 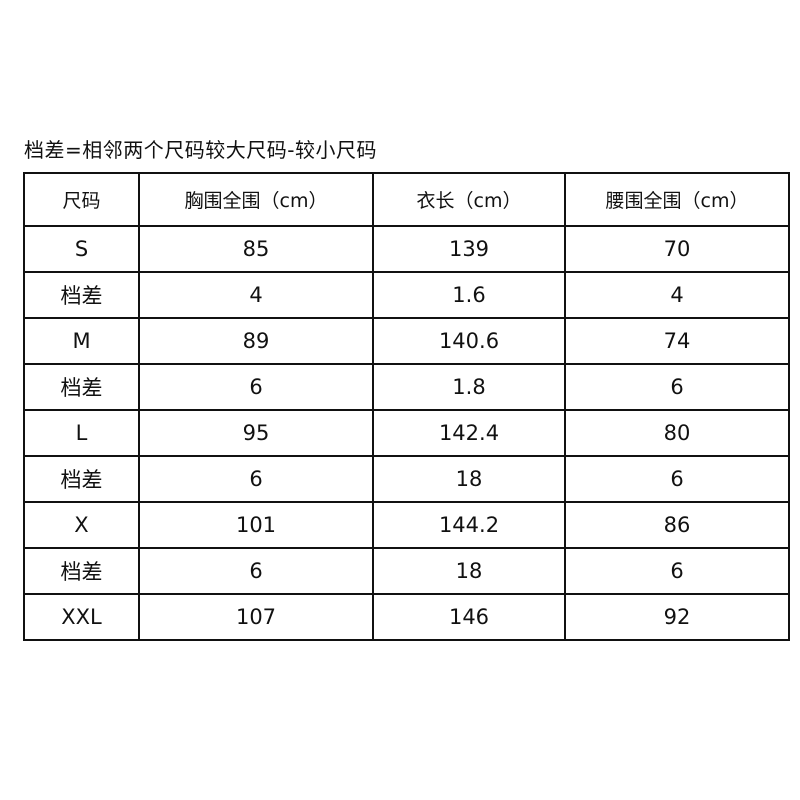 What do you see at coordinates (469, 249) in the screenshot?
I see `cell-length: 139` at bounding box center [469, 249].